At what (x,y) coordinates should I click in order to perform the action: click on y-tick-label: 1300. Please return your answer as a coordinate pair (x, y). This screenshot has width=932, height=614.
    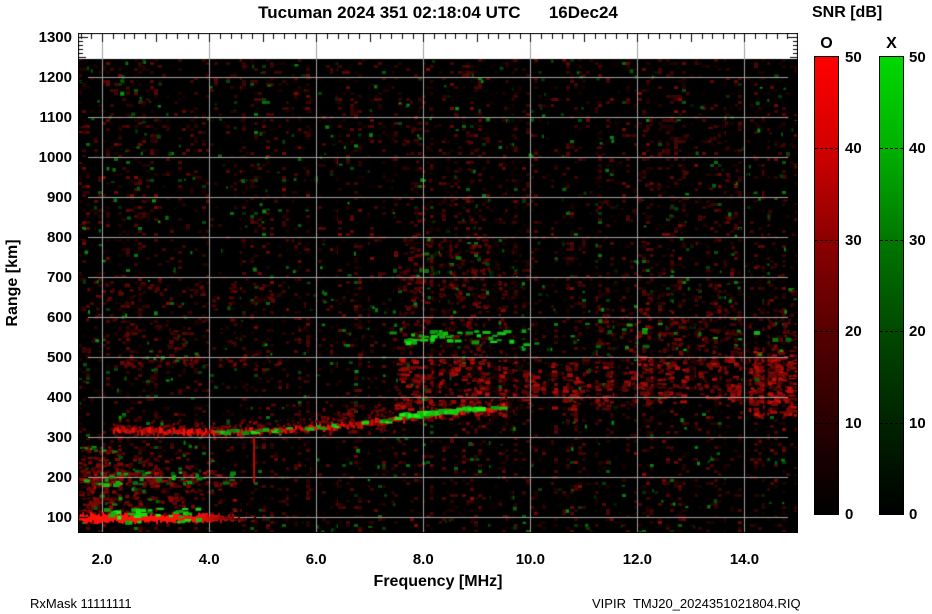
    Looking at the image, I should click on (55, 37).